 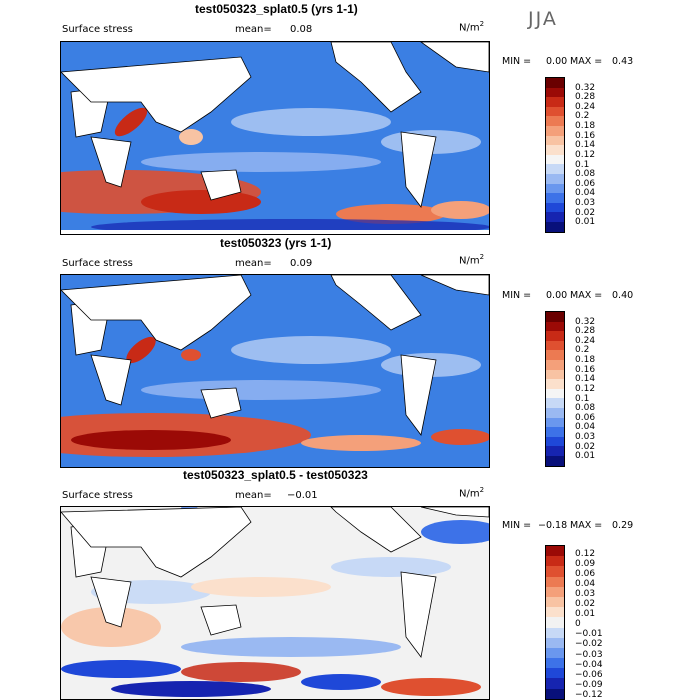 What do you see at coordinates (585, 389) in the screenshot?
I see `panel-2-cbar-label: 0.12` at bounding box center [585, 389].